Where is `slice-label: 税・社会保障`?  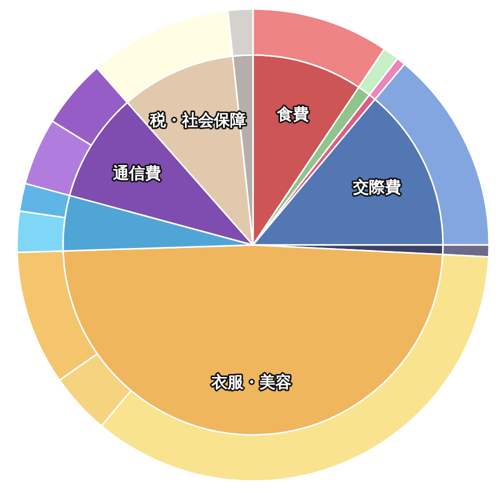
slice-label: 税・社会保障 is located at coordinates (197, 120).